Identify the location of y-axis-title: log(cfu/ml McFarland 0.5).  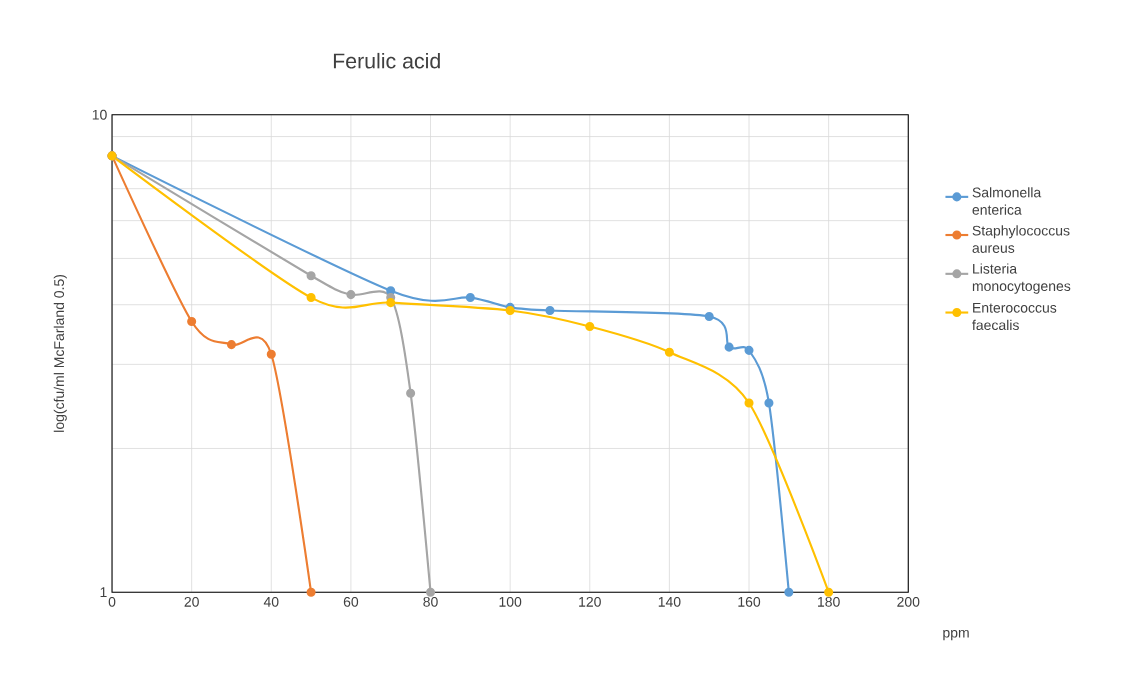
(60, 354).